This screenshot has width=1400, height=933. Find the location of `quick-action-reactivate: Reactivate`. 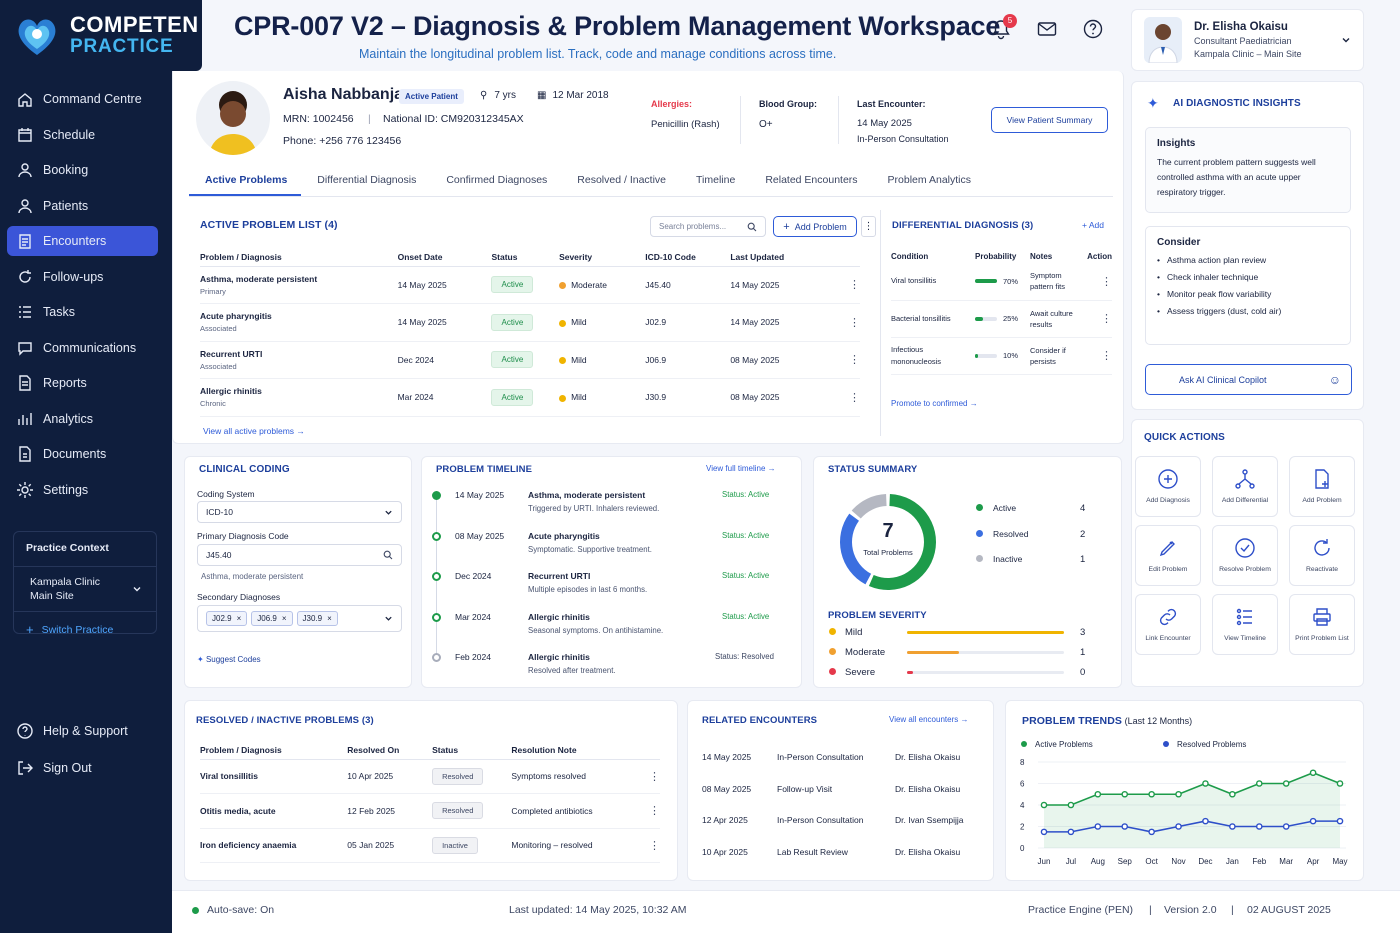

quick-action-reactivate: Reactivate is located at coordinates (1322, 555).